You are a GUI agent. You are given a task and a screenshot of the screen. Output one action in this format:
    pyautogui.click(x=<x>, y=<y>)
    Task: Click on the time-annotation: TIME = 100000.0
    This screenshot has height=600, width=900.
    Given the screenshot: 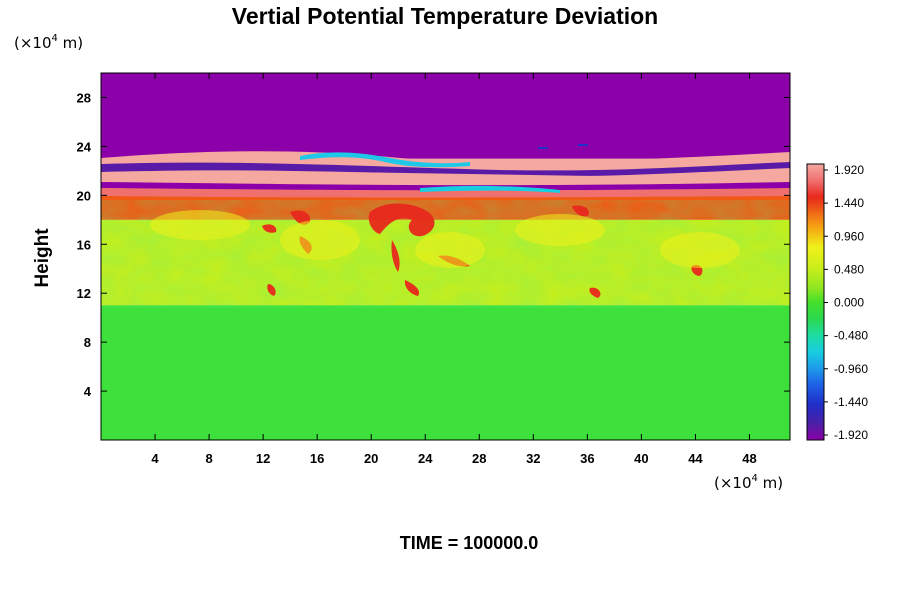 What is the action you would take?
    pyautogui.click(x=469, y=543)
    